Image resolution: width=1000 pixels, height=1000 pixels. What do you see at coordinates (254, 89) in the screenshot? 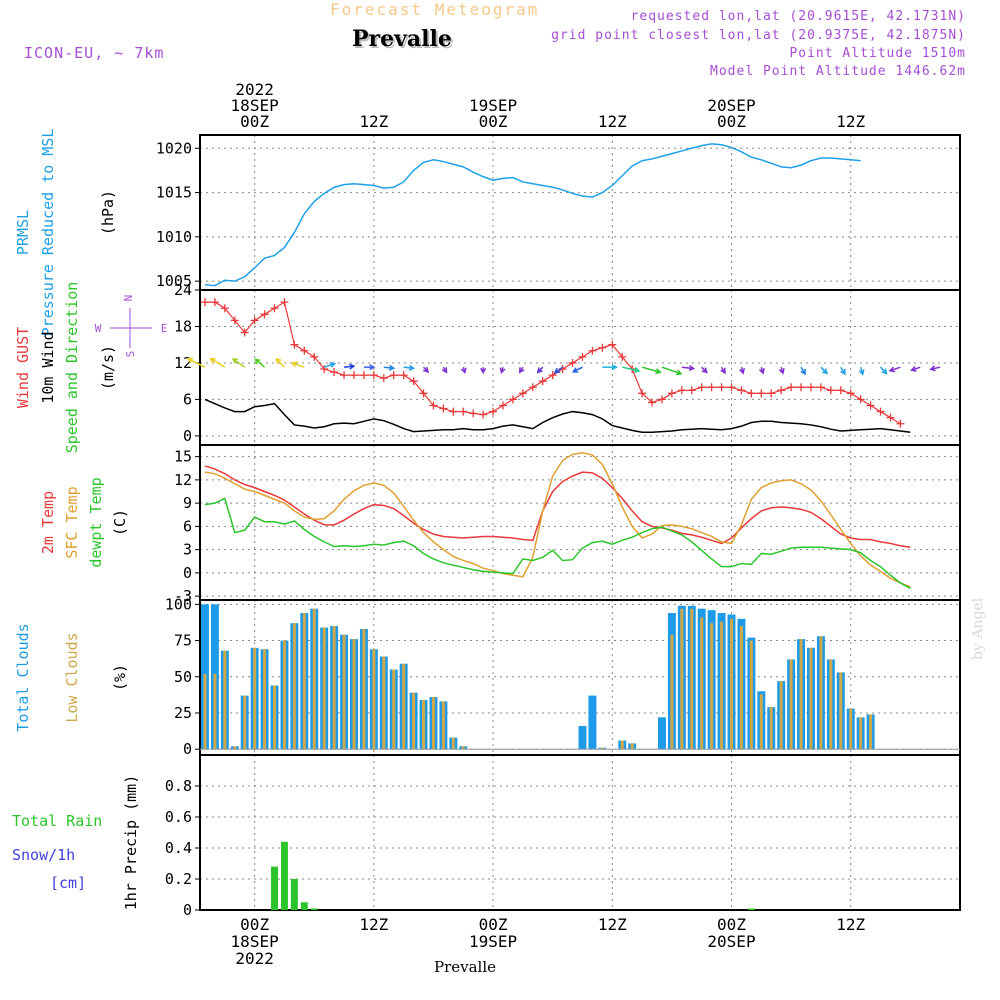
I see `top-time-label: 2022` at bounding box center [254, 89].